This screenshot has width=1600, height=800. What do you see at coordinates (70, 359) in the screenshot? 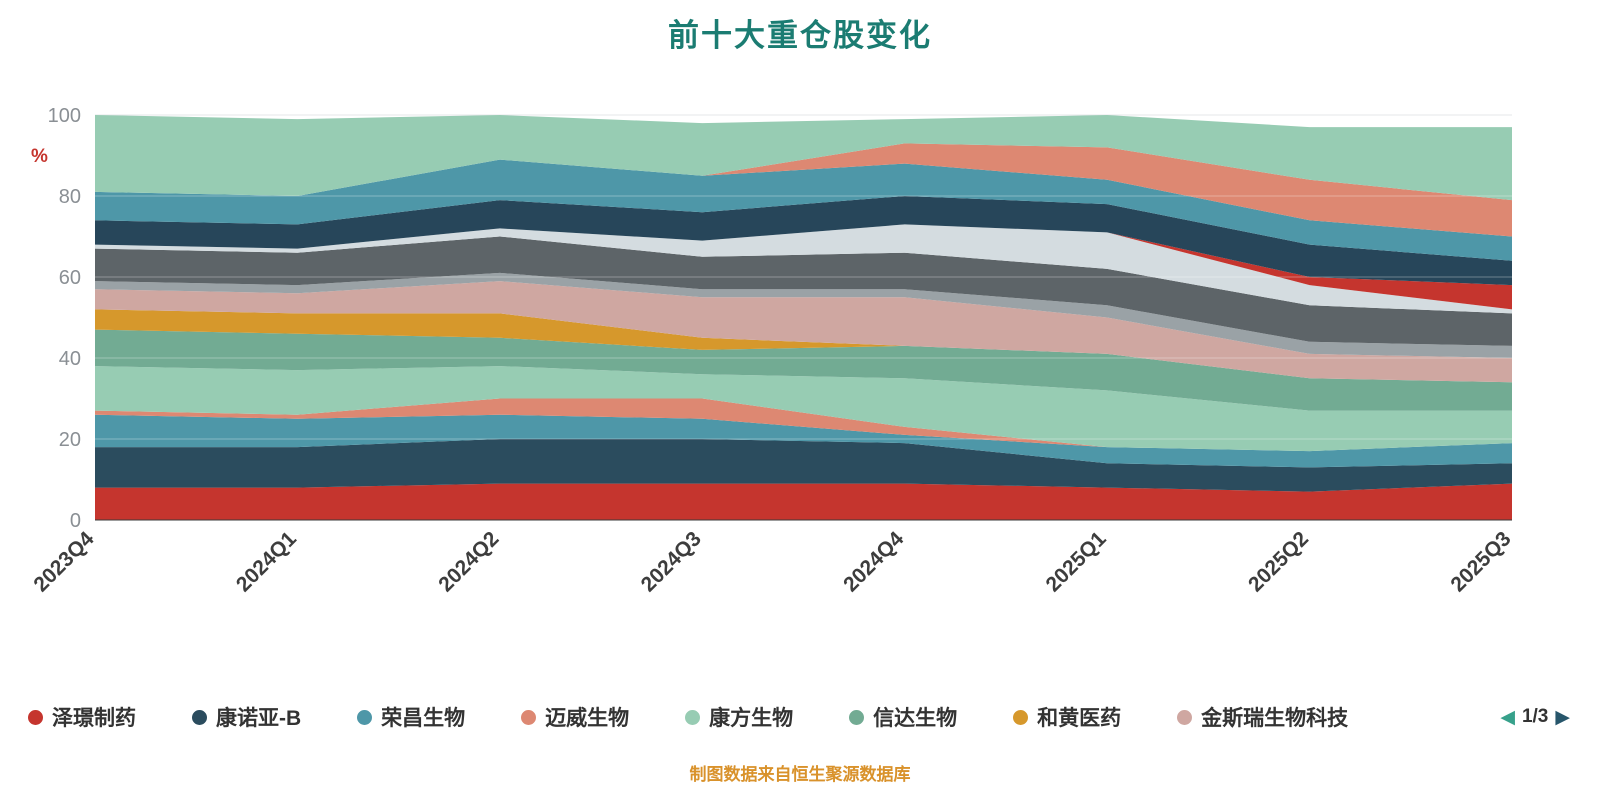
I see `y-tick-label-40: 40` at bounding box center [70, 359].